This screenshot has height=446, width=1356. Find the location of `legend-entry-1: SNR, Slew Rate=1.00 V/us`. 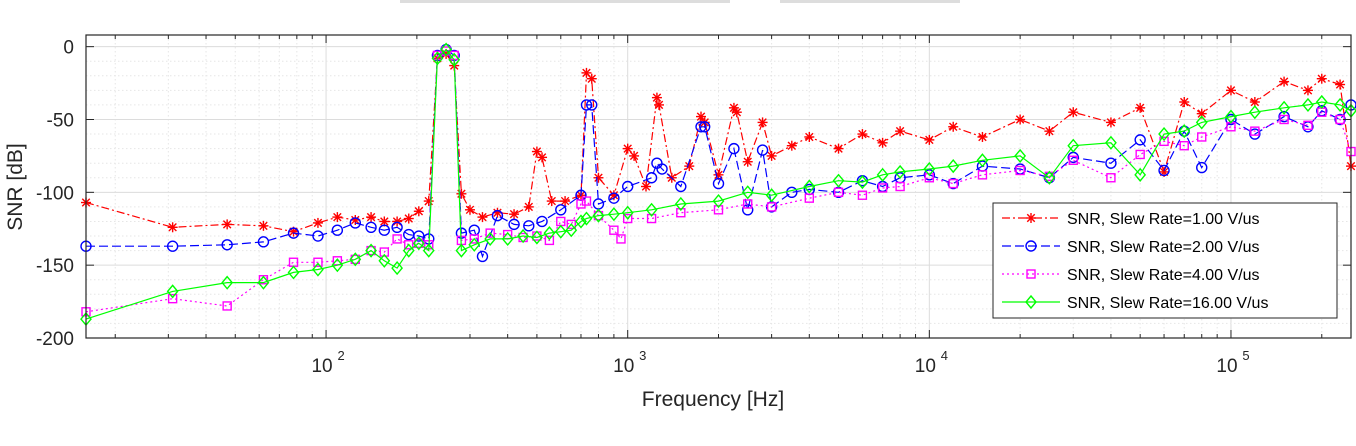

legend-entry-1: SNR, Slew Rate=1.00 V/us is located at coordinates (1163, 219).